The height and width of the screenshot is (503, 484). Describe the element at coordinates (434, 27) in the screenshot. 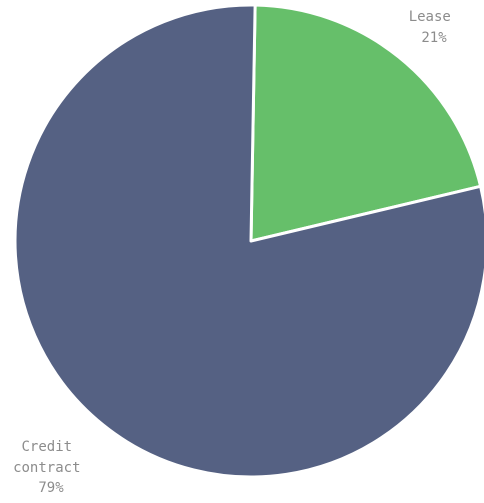

I see `slice-label-lease: Lease 21%` at that location.